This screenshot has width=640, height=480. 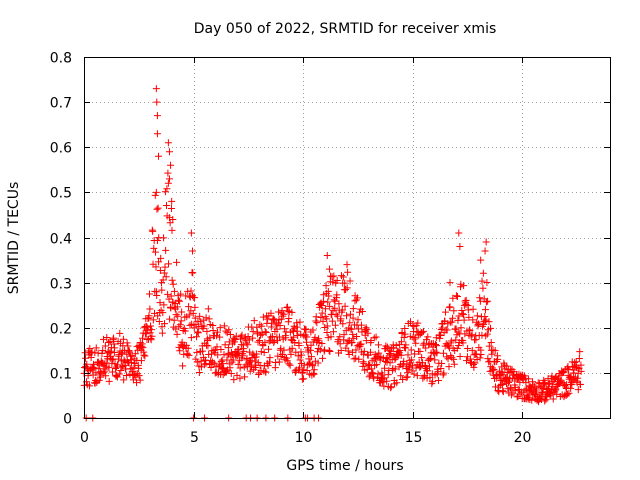 What do you see at coordinates (344, 466) in the screenshot?
I see `x-axis-label: GPS time / hours` at bounding box center [344, 466].